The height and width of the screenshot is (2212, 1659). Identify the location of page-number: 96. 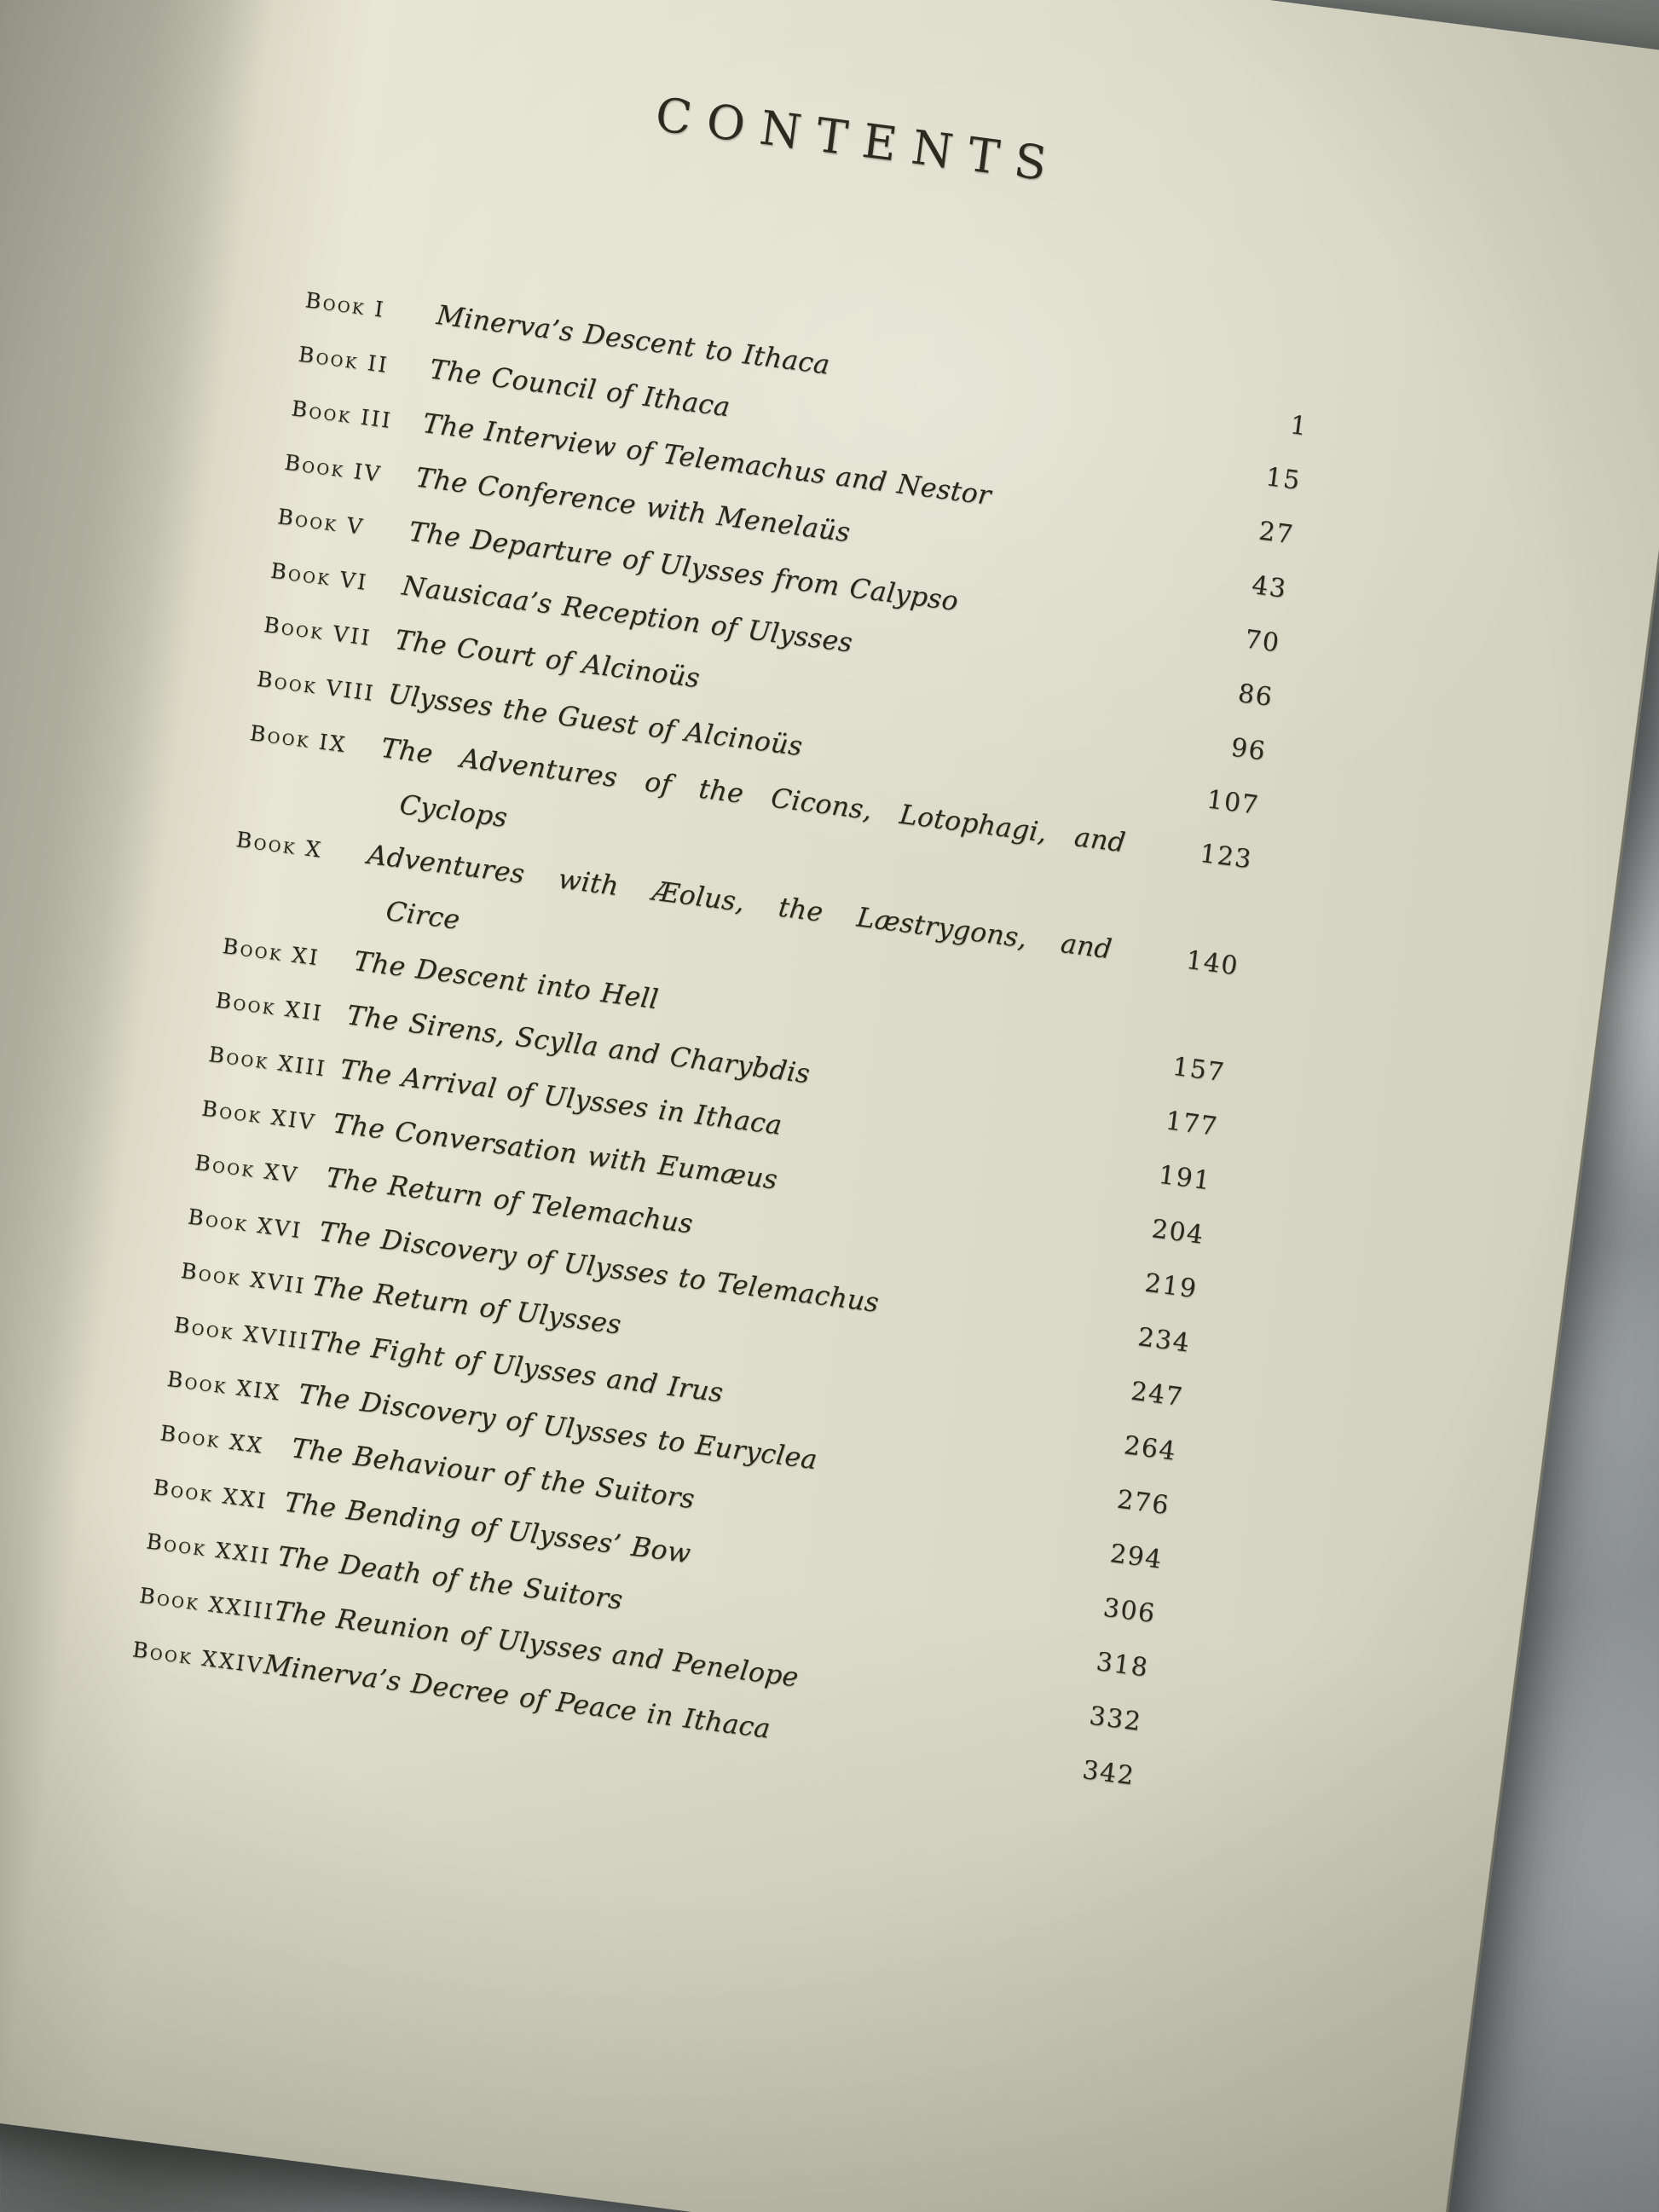
(1249, 749).